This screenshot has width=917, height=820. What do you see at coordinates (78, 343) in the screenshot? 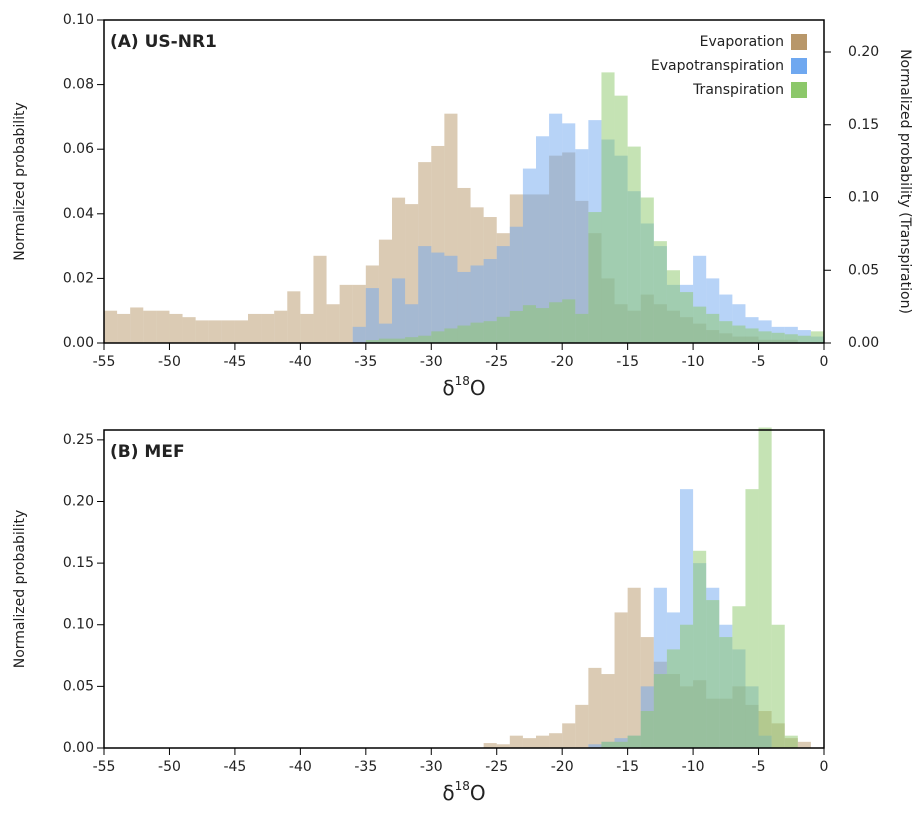
I see `y-tick-label: 0.00` at bounding box center [78, 343].